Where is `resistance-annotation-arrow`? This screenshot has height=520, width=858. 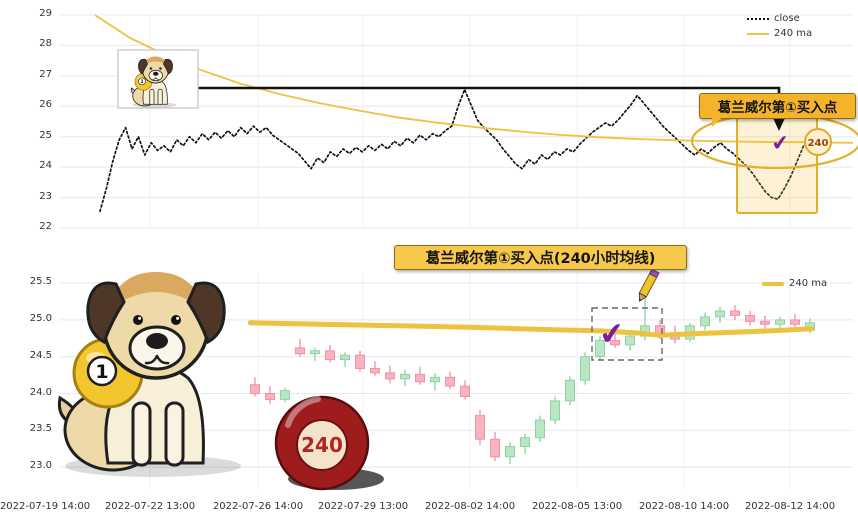 resistance-annotation-arrow is located at coordinates (489, 102).